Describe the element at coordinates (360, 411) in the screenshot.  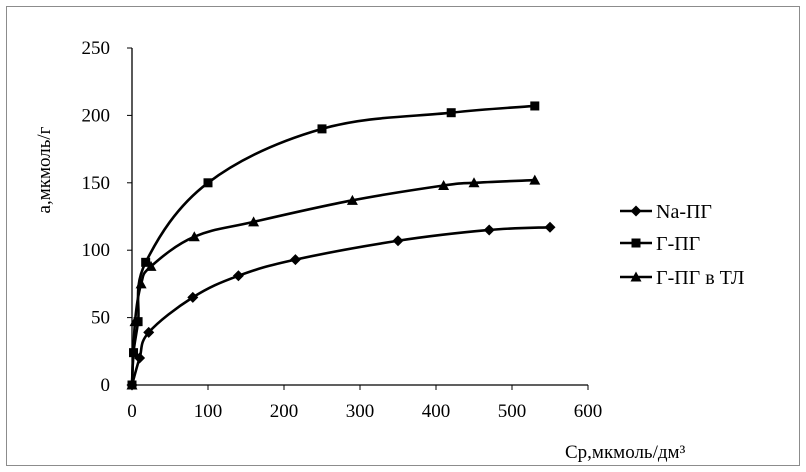
I see `x-tick-label: 300` at that location.